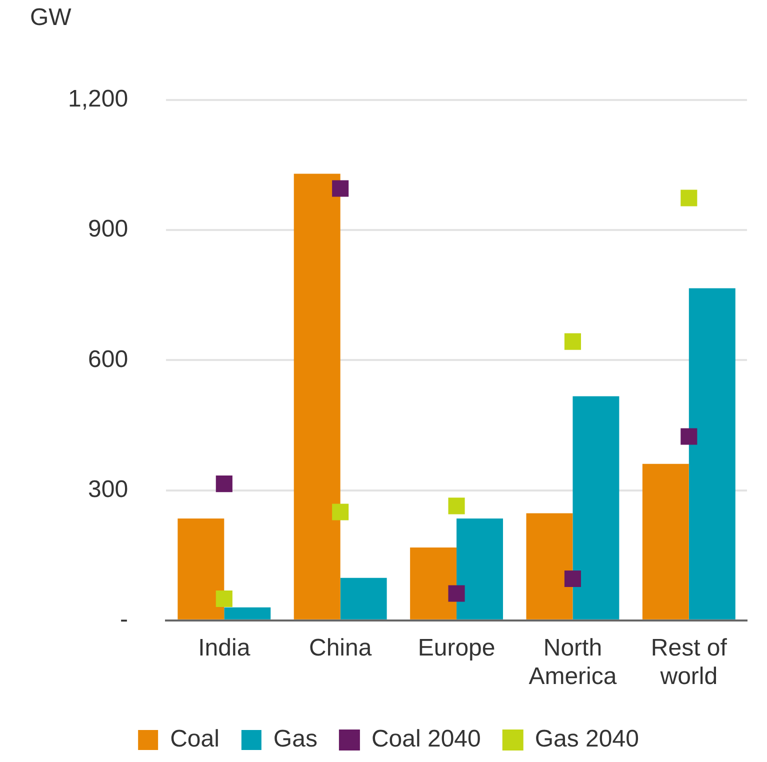 The height and width of the screenshot is (762, 767). I want to click on x-tick-label: Europe, so click(457, 648).